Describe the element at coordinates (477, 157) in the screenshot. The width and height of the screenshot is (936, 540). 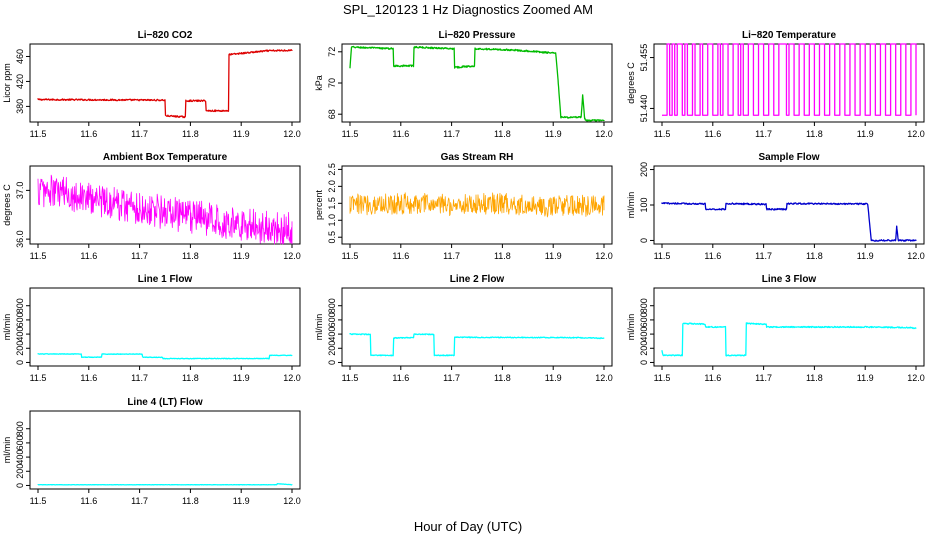
I see `panel-title: Gas Stream RH` at that location.